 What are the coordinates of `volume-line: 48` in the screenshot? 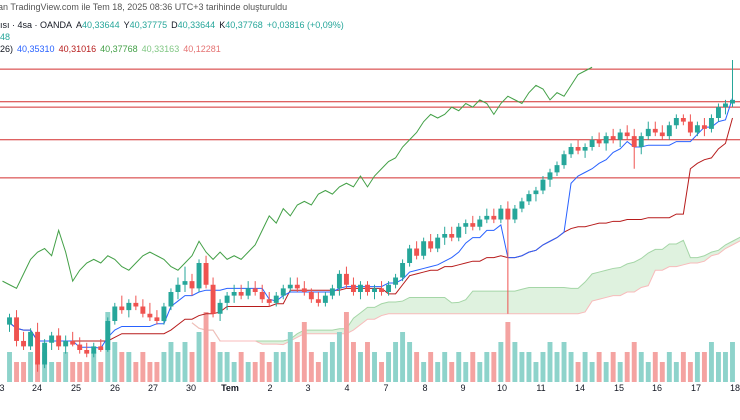 It's located at (7, 37).